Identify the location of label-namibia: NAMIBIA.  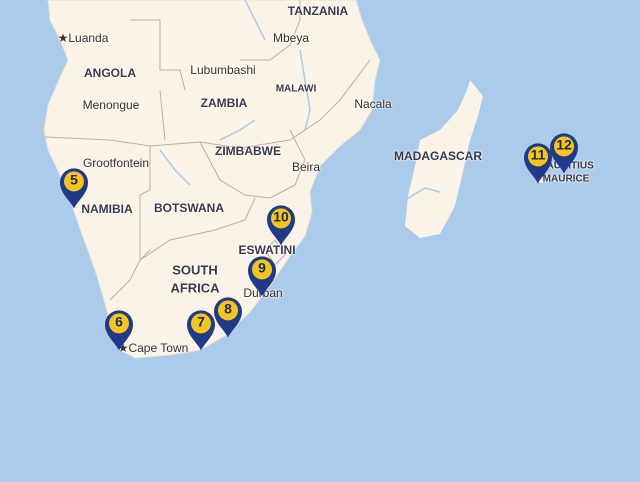
(107, 209).